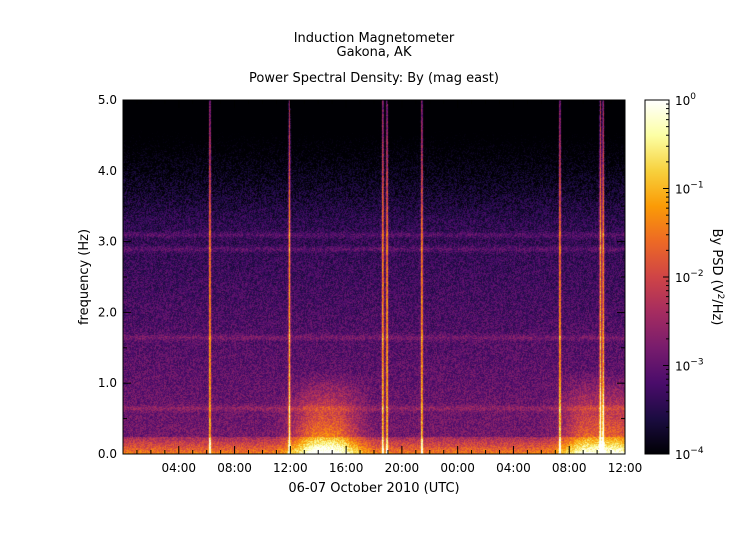  What do you see at coordinates (685, 100) in the screenshot?
I see `colorbar-tick-label: 10⁰` at bounding box center [685, 100].